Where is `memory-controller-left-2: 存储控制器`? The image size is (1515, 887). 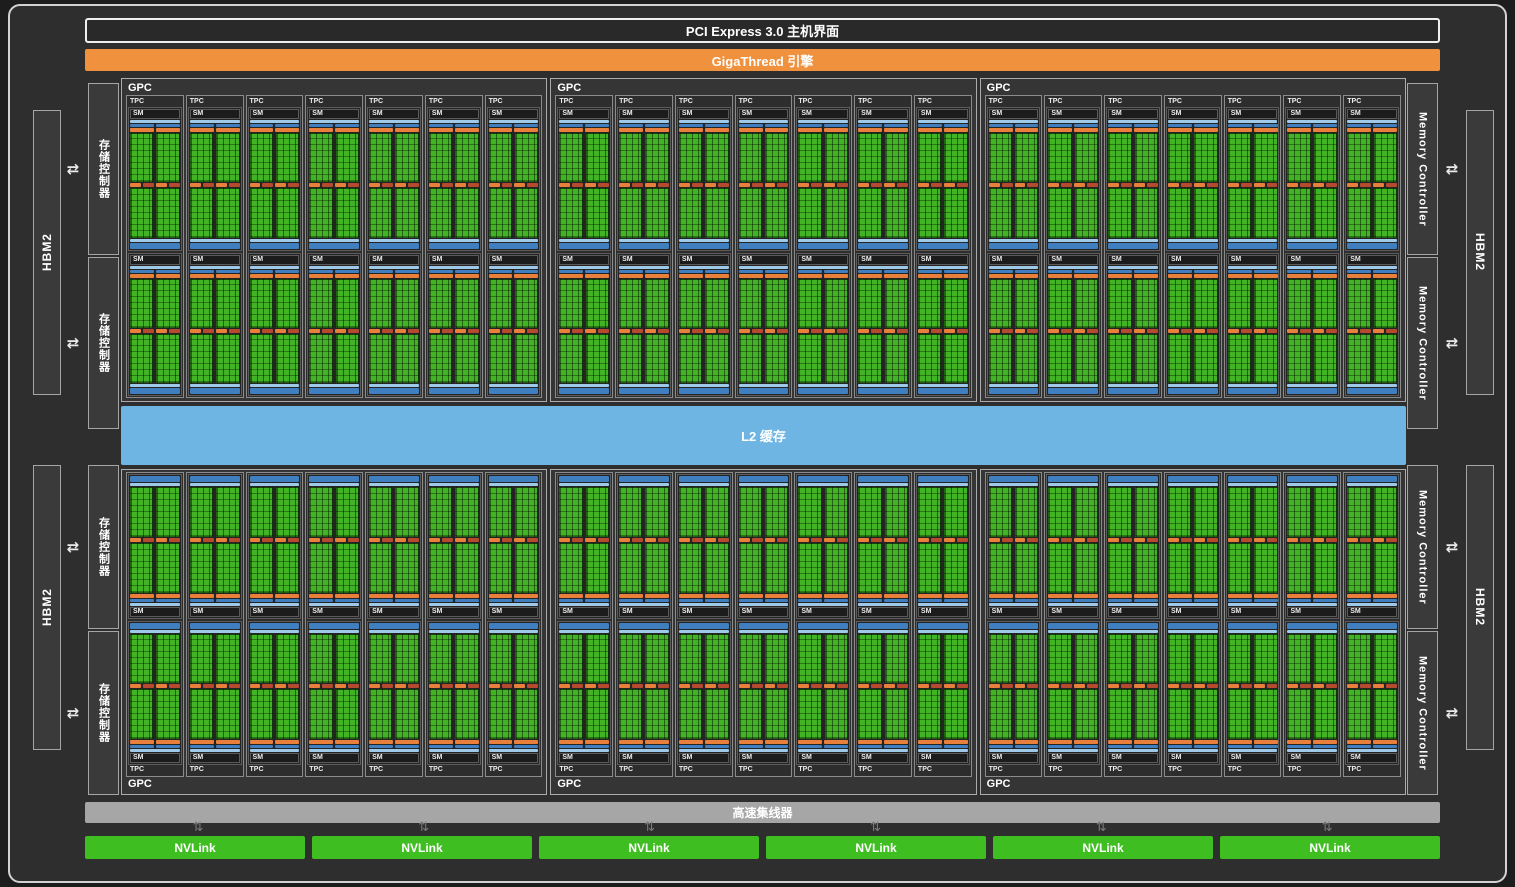 memory-controller-left-2: 存储控制器 is located at coordinates (103, 343).